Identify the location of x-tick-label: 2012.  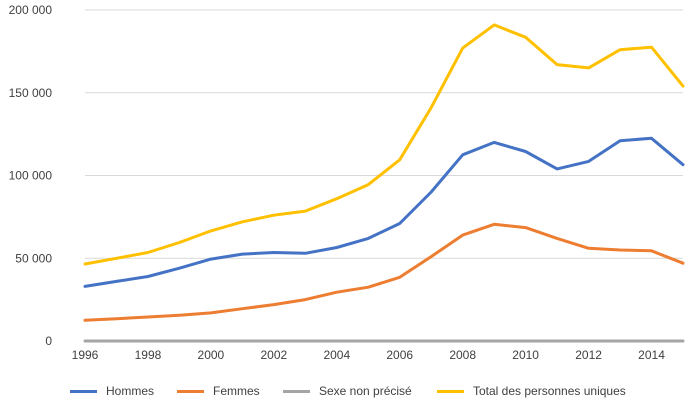
(588, 355).